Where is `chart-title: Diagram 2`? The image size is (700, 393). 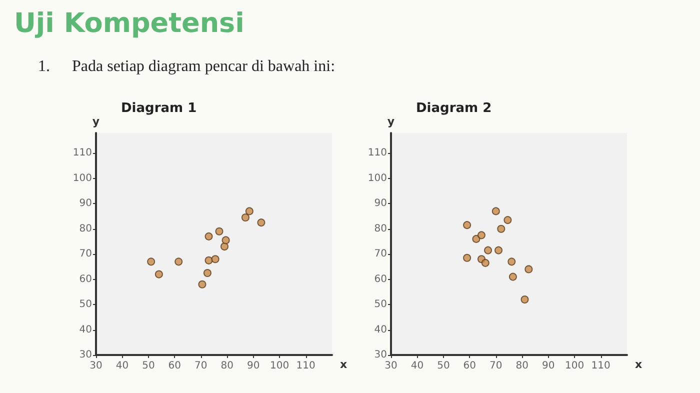
chart-title: Diagram 2 is located at coordinates (454, 108).